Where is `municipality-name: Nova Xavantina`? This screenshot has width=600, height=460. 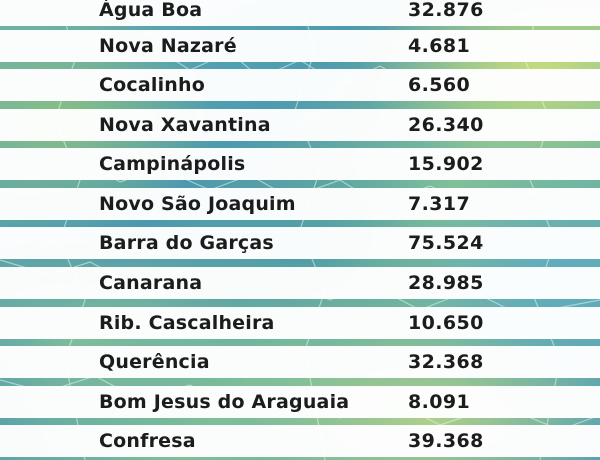 municipality-name: Nova Xavantina is located at coordinates (185, 125).